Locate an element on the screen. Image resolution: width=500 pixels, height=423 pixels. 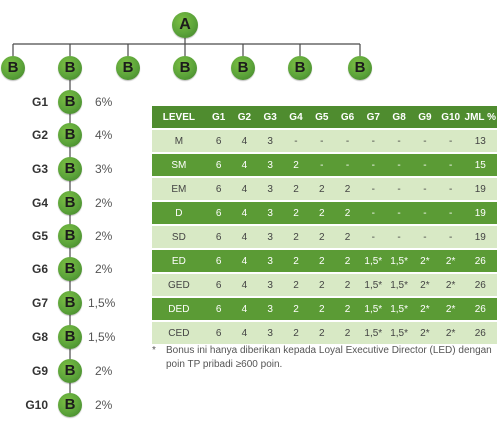
level-cell: CED is located at coordinates (179, 333).